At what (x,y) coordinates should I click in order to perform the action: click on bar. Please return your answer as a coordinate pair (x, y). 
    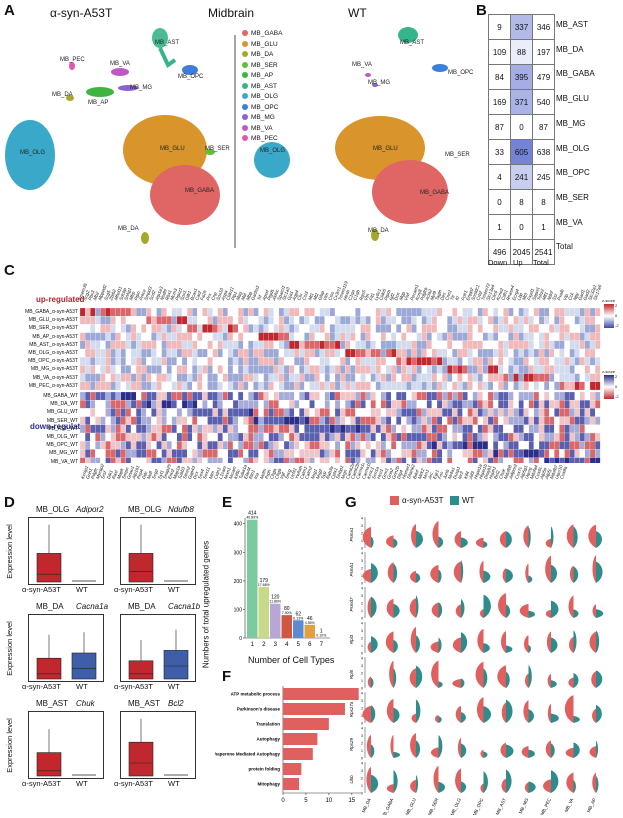
    Looking at the image, I should click on (298, 629).